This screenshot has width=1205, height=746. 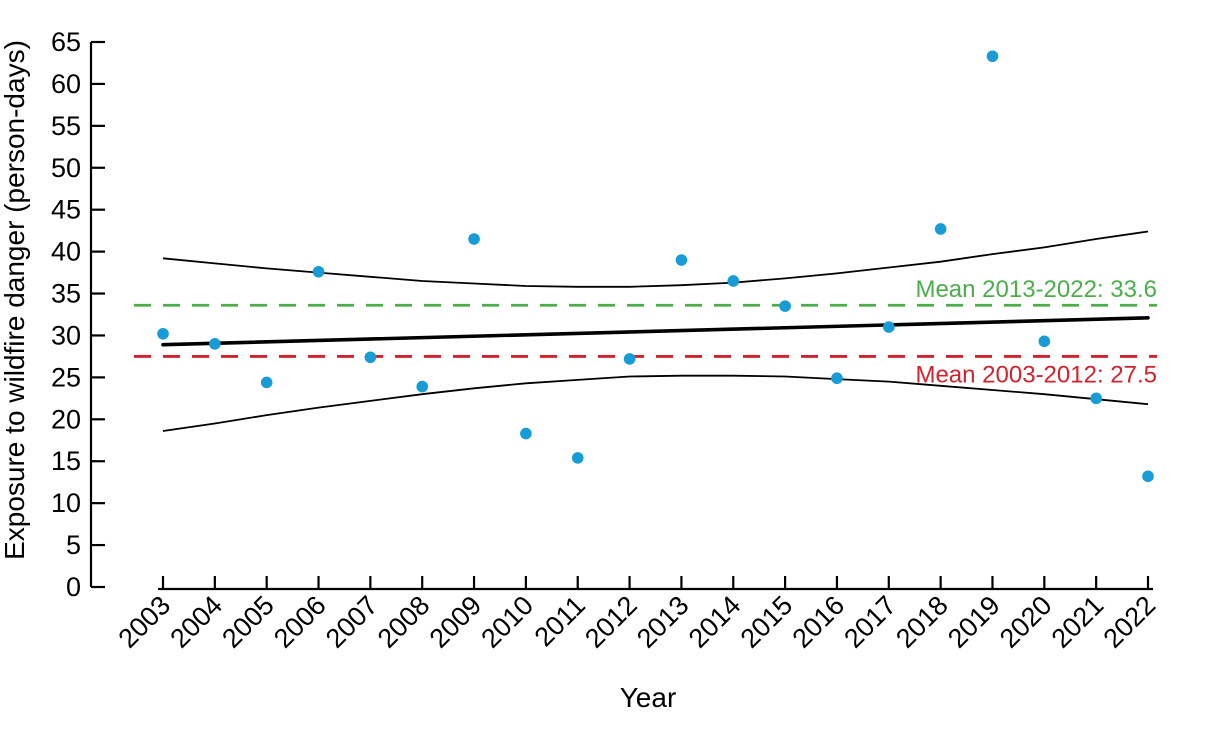 I want to click on data-point-2022, so click(x=1148, y=476).